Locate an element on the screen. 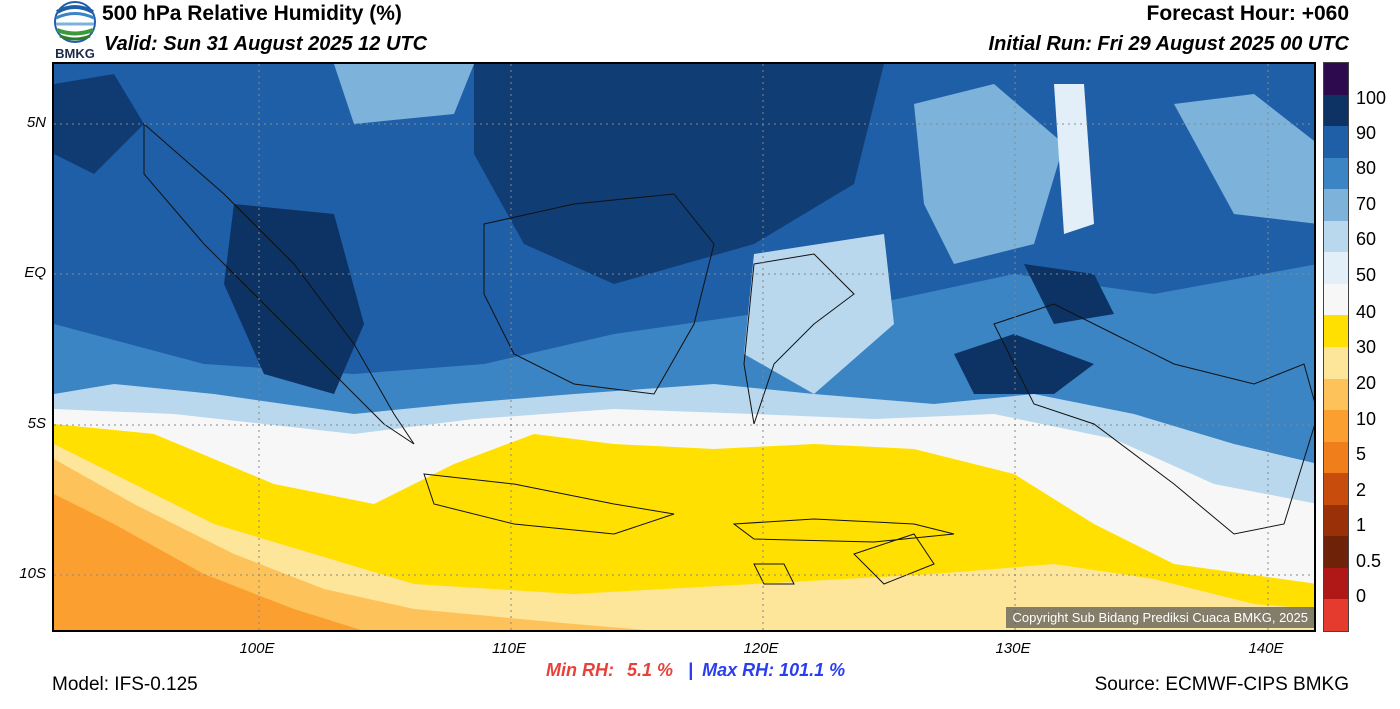 The image size is (1400, 709). colorbar-label-40: 40 is located at coordinates (1366, 312).